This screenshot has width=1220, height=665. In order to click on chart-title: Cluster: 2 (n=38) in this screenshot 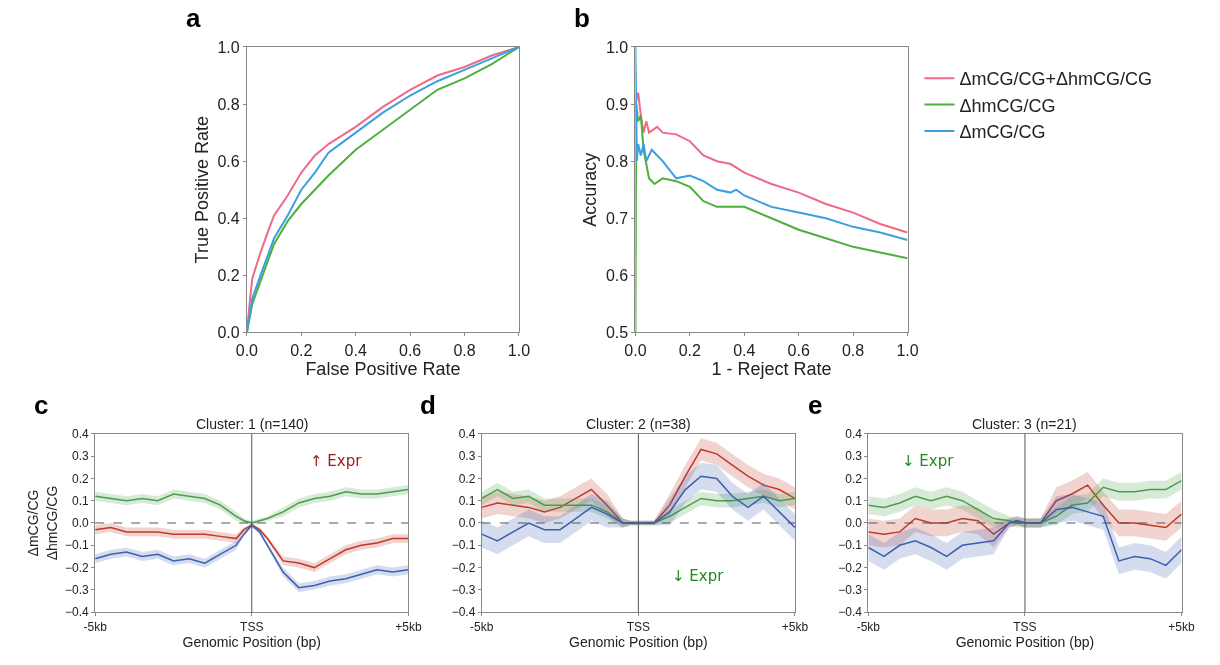, I will do `click(638, 424)`.